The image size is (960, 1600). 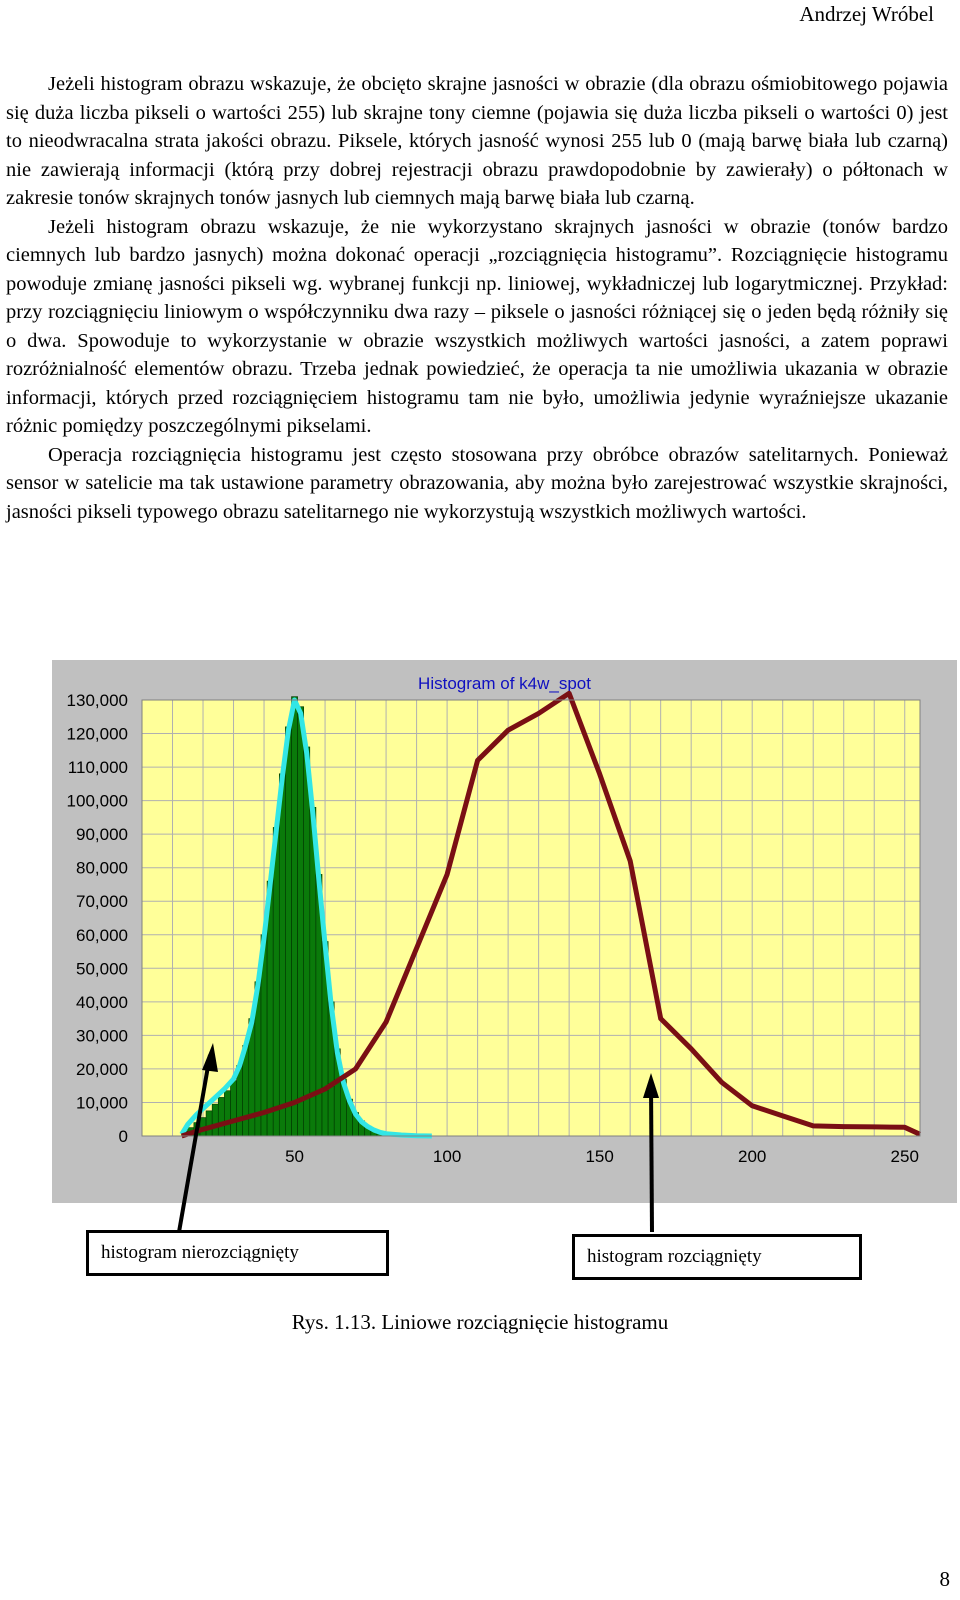 I want to click on y-tick-label: 20,000, so click(x=102, y=1069).